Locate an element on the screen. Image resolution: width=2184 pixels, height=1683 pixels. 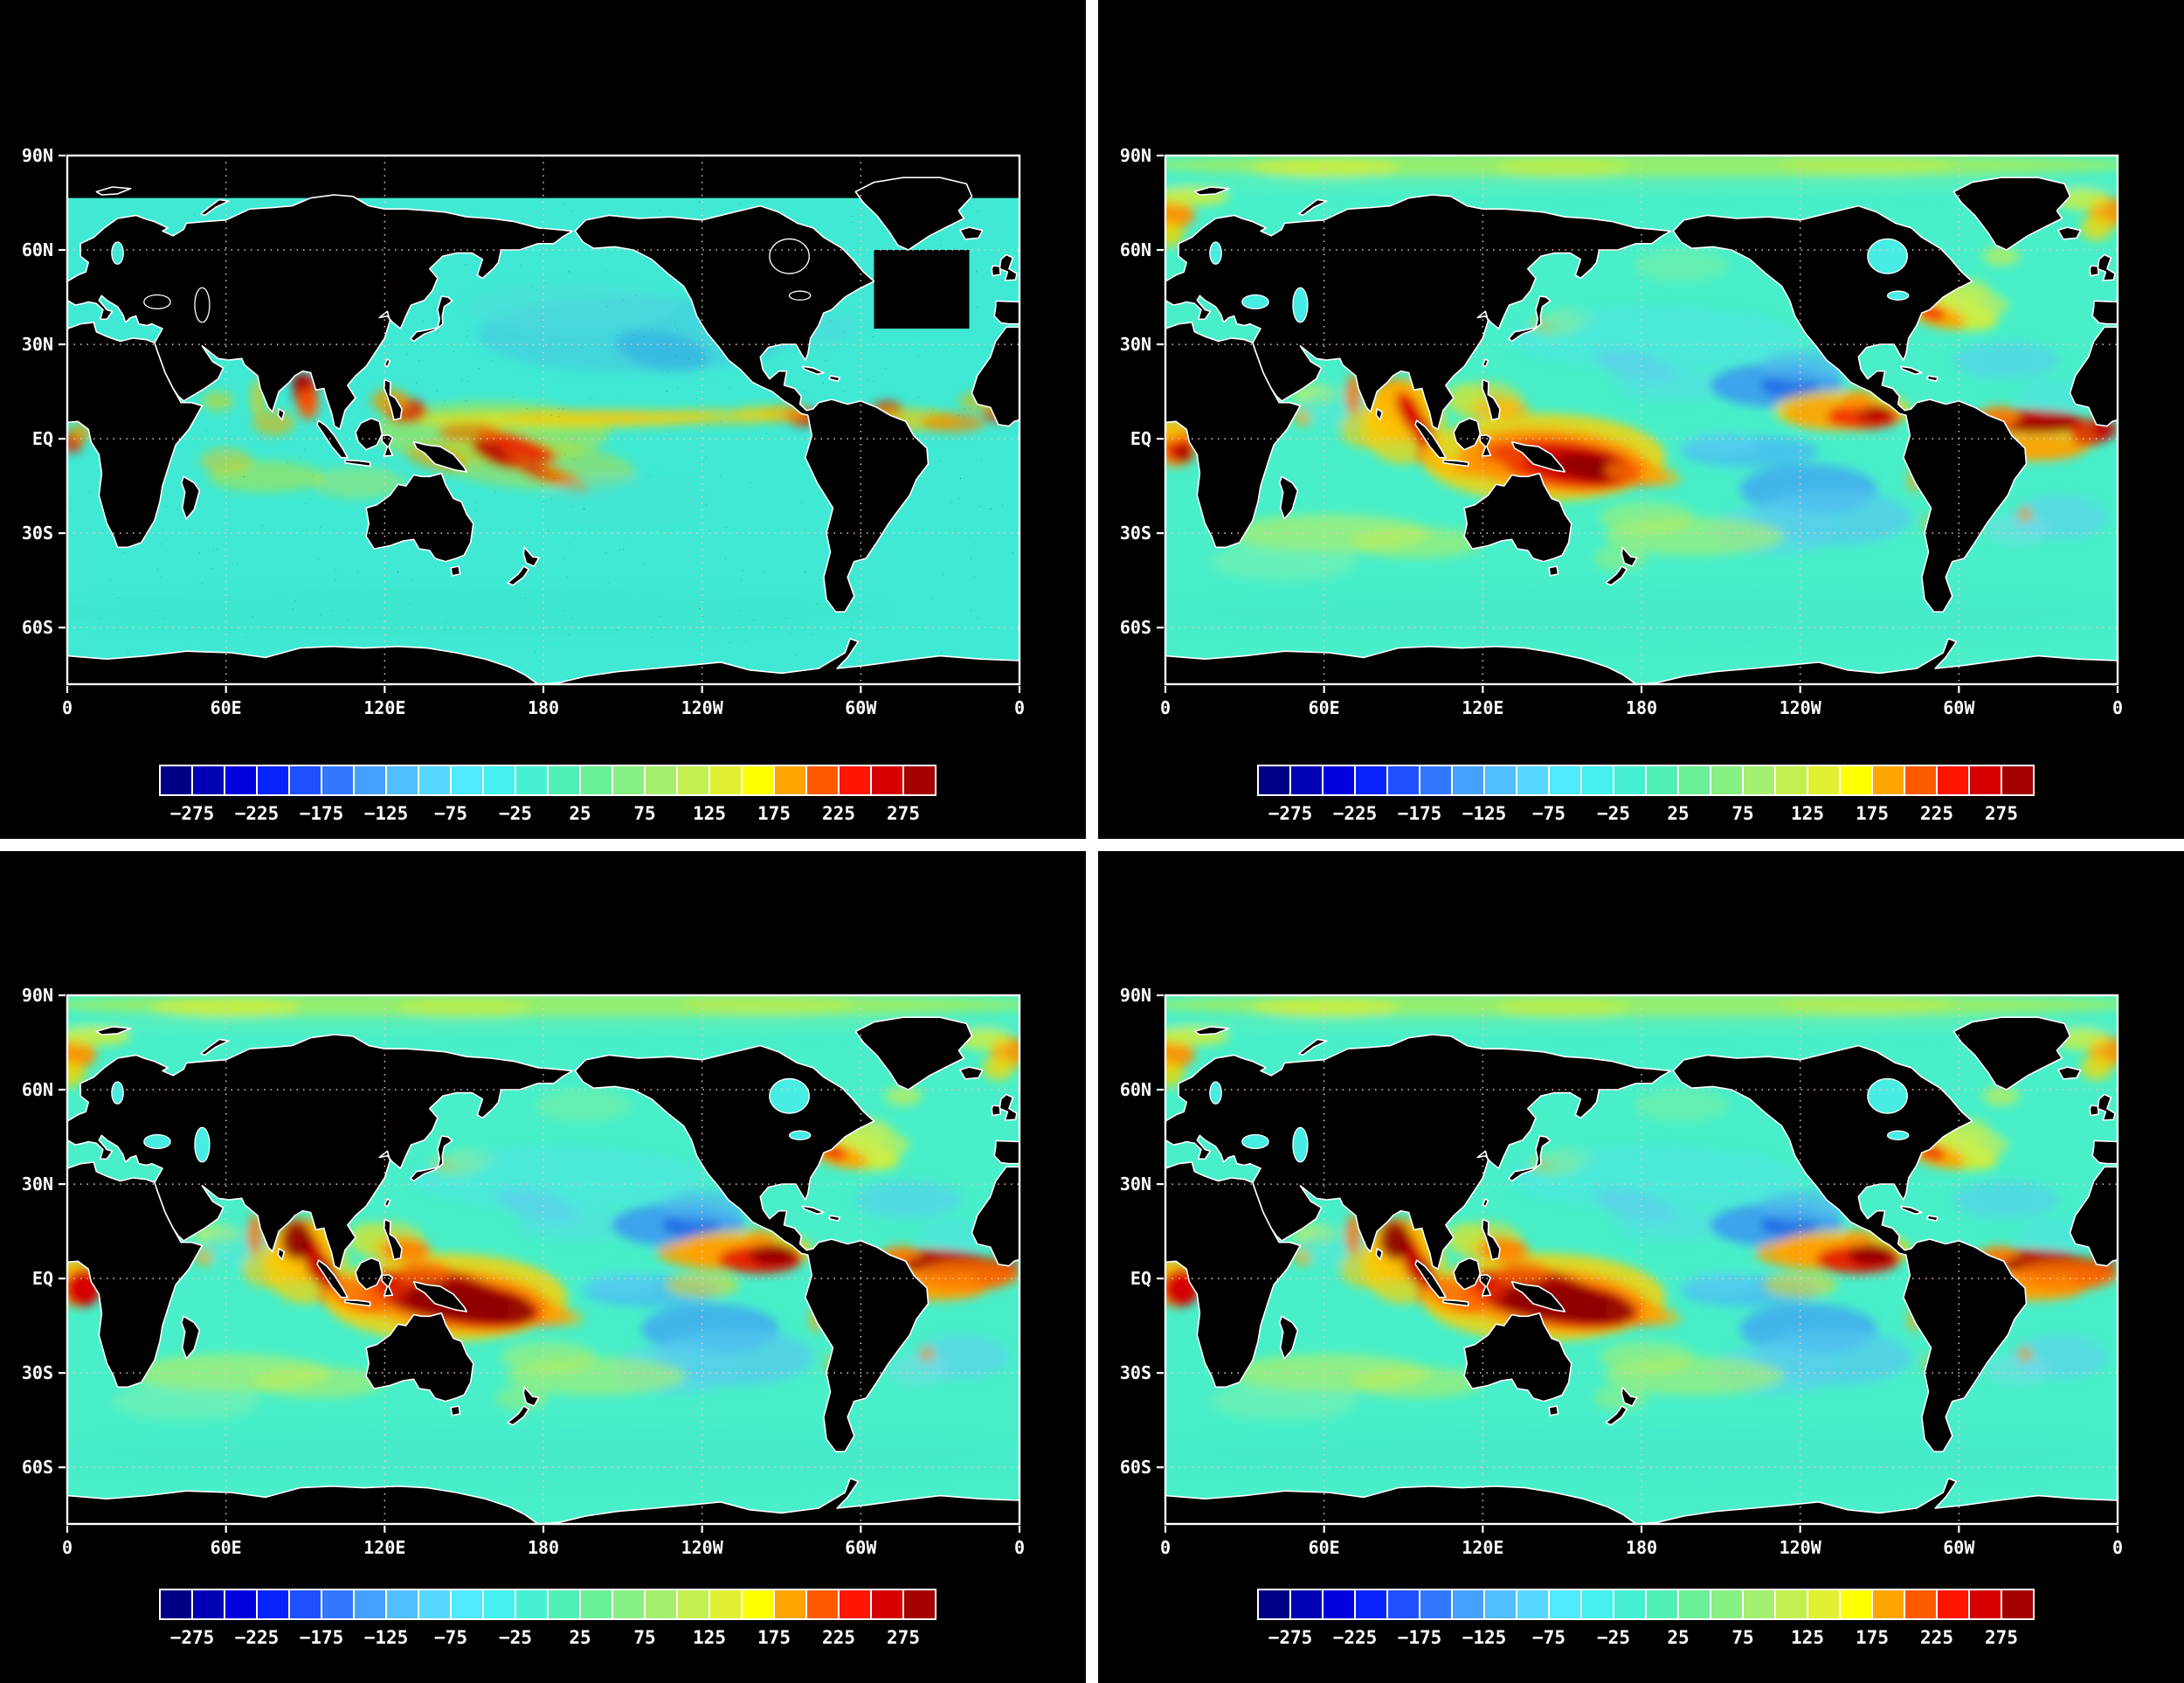
colorbar-tick-label: 75 is located at coordinates (644, 1637).